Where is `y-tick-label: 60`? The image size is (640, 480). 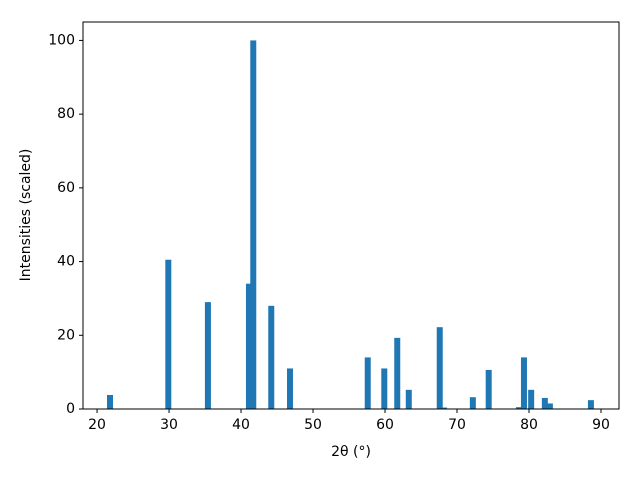
y-tick-label: 60 is located at coordinates (66, 188).